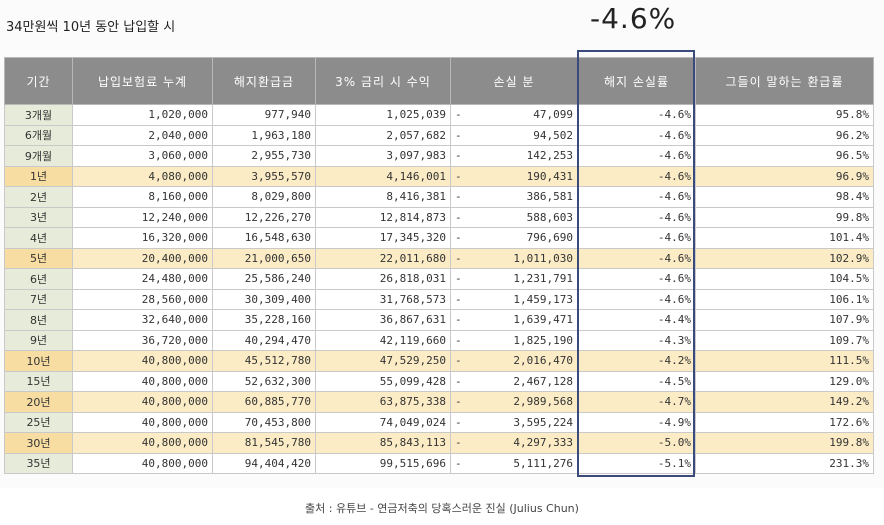 The width and height of the screenshot is (884, 525). Describe the element at coordinates (264, 402) in the screenshot. I see `cell-refund: 60,885,770` at that location.